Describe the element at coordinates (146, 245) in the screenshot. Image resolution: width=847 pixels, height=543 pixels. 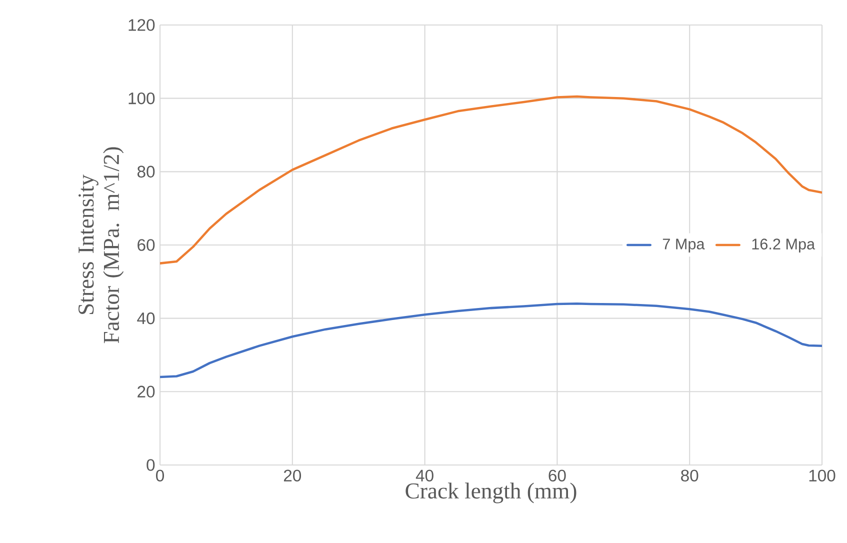
I see `y-tick-label: 60` at that location.